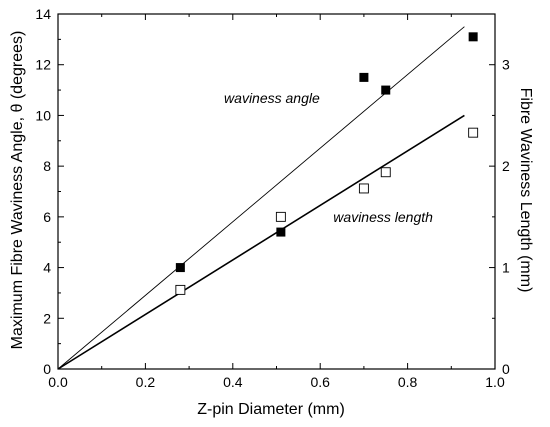  What do you see at coordinates (328, 157) in the screenshot?
I see `annotations: waviness angle waviness length` at bounding box center [328, 157].